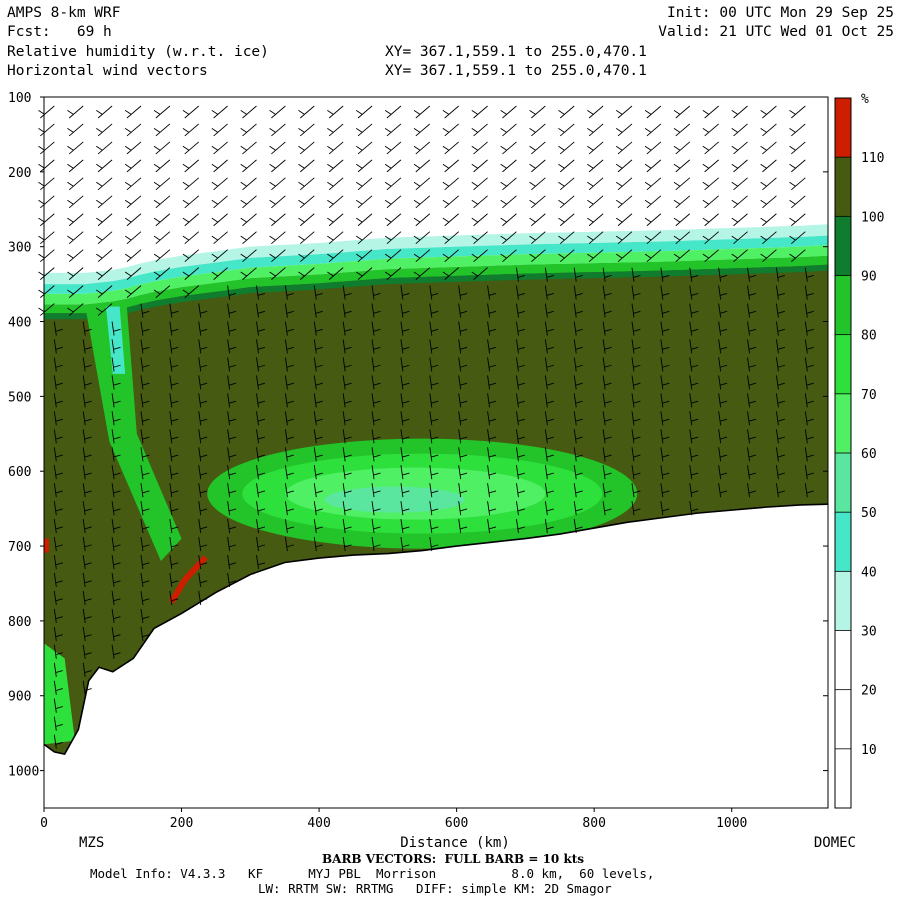 Image resolution: width=900 pixels, height=900 pixels. What do you see at coordinates (44, 823) in the screenshot?
I see `x-tick-label: 0` at bounding box center [44, 823].